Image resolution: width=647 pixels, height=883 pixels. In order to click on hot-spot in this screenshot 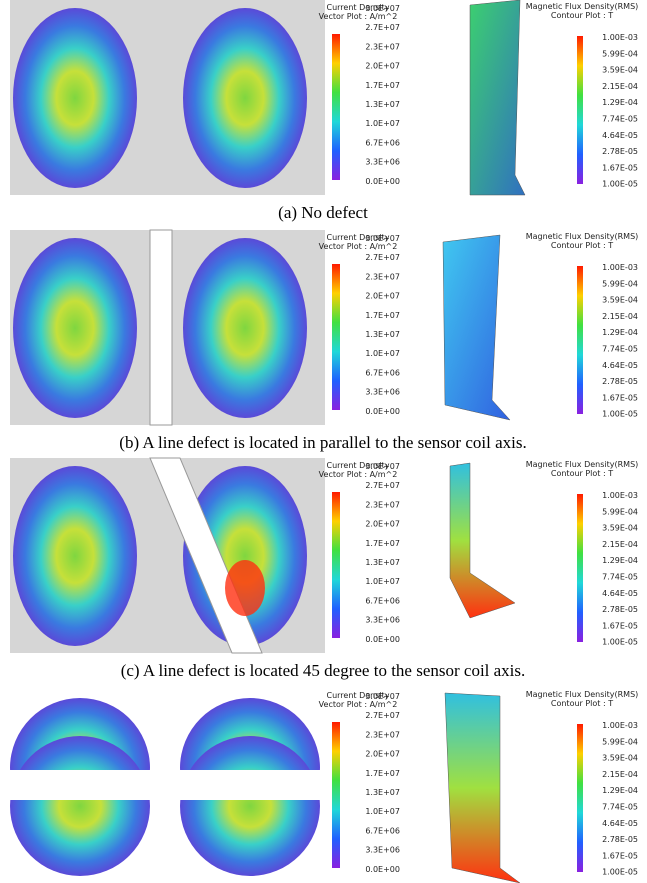, I will do `click(245, 588)`.